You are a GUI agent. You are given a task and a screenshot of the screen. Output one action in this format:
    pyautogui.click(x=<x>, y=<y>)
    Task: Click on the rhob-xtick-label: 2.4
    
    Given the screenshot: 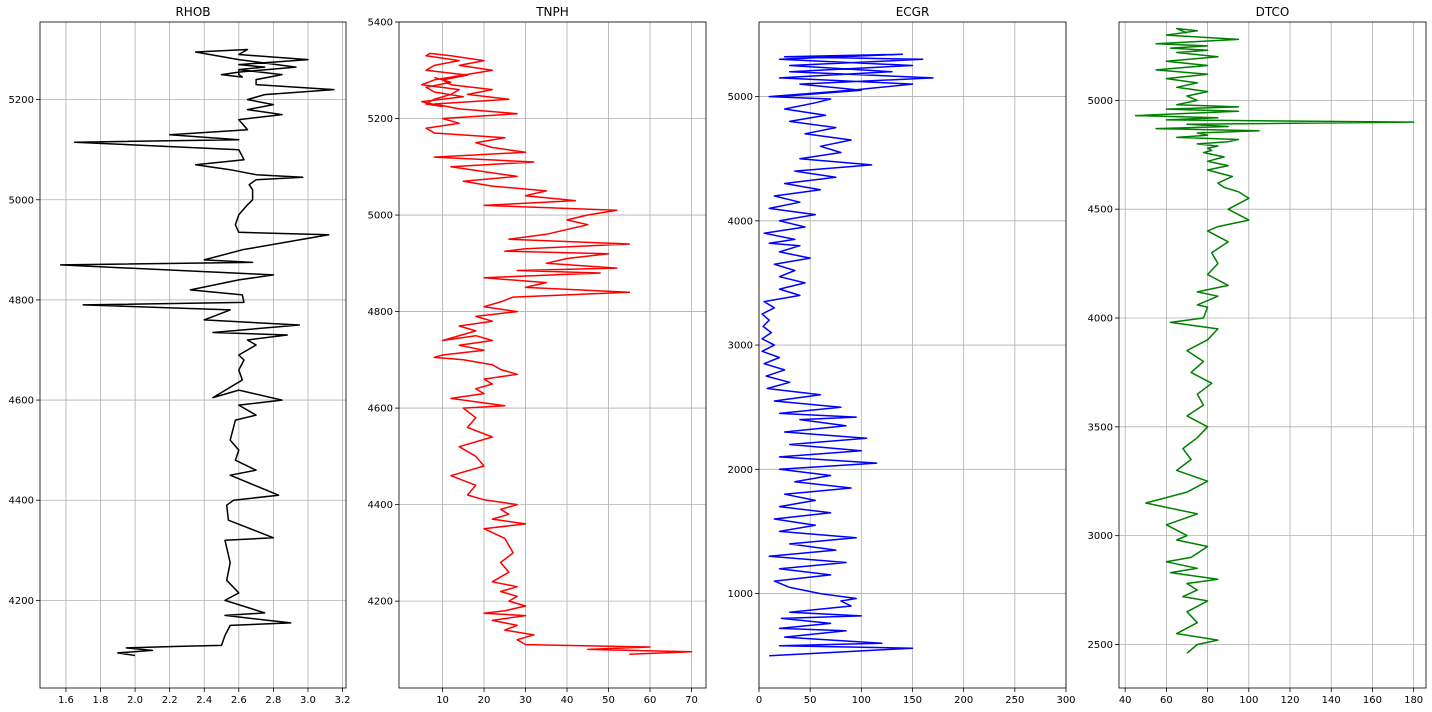 What is the action you would take?
    pyautogui.click(x=204, y=700)
    